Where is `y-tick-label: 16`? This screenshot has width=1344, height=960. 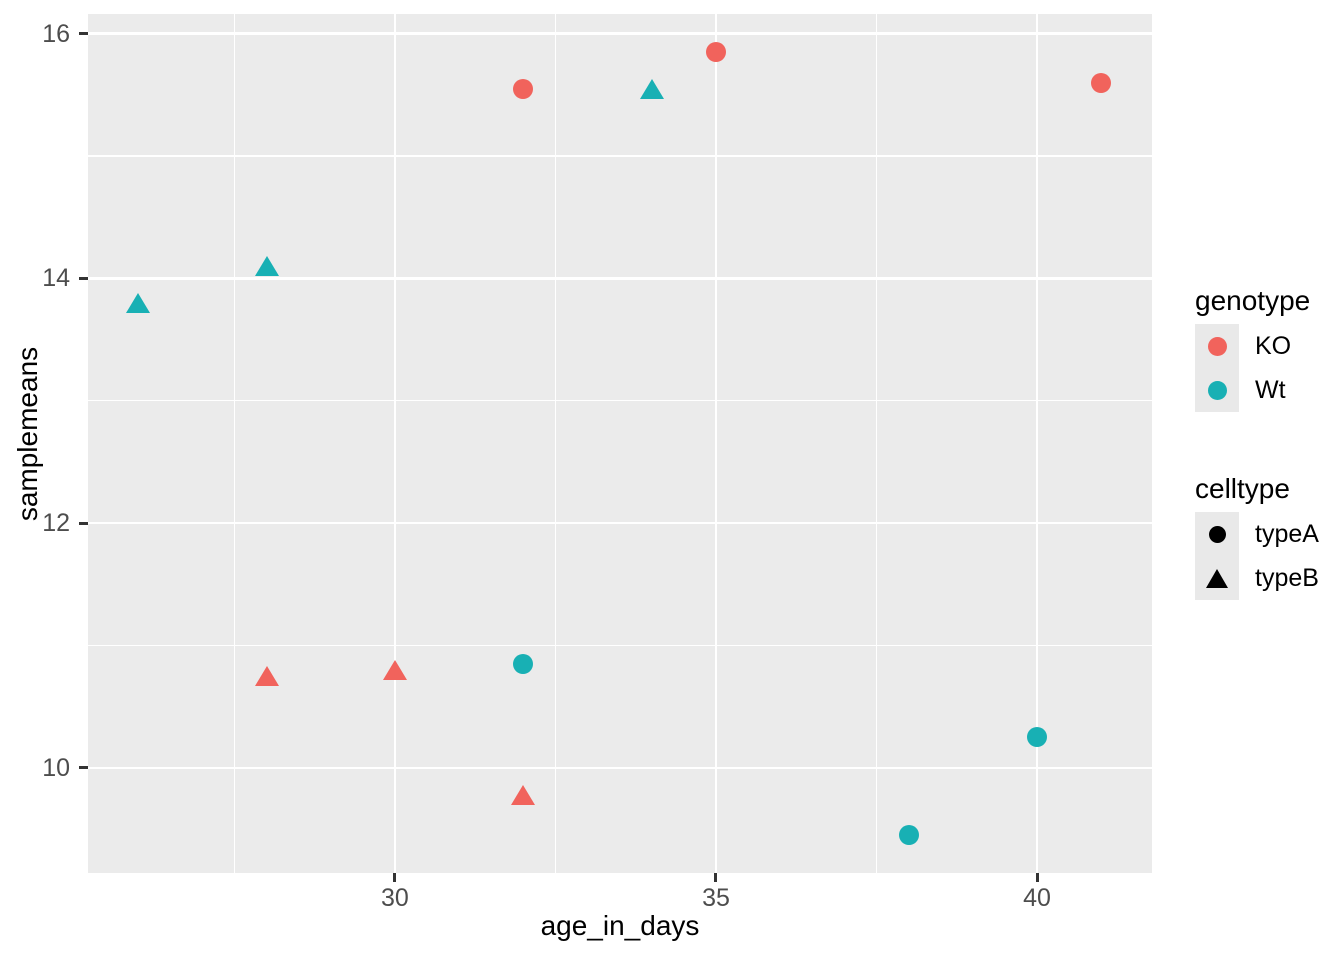 y-tick-label: 16 is located at coordinates (56, 33).